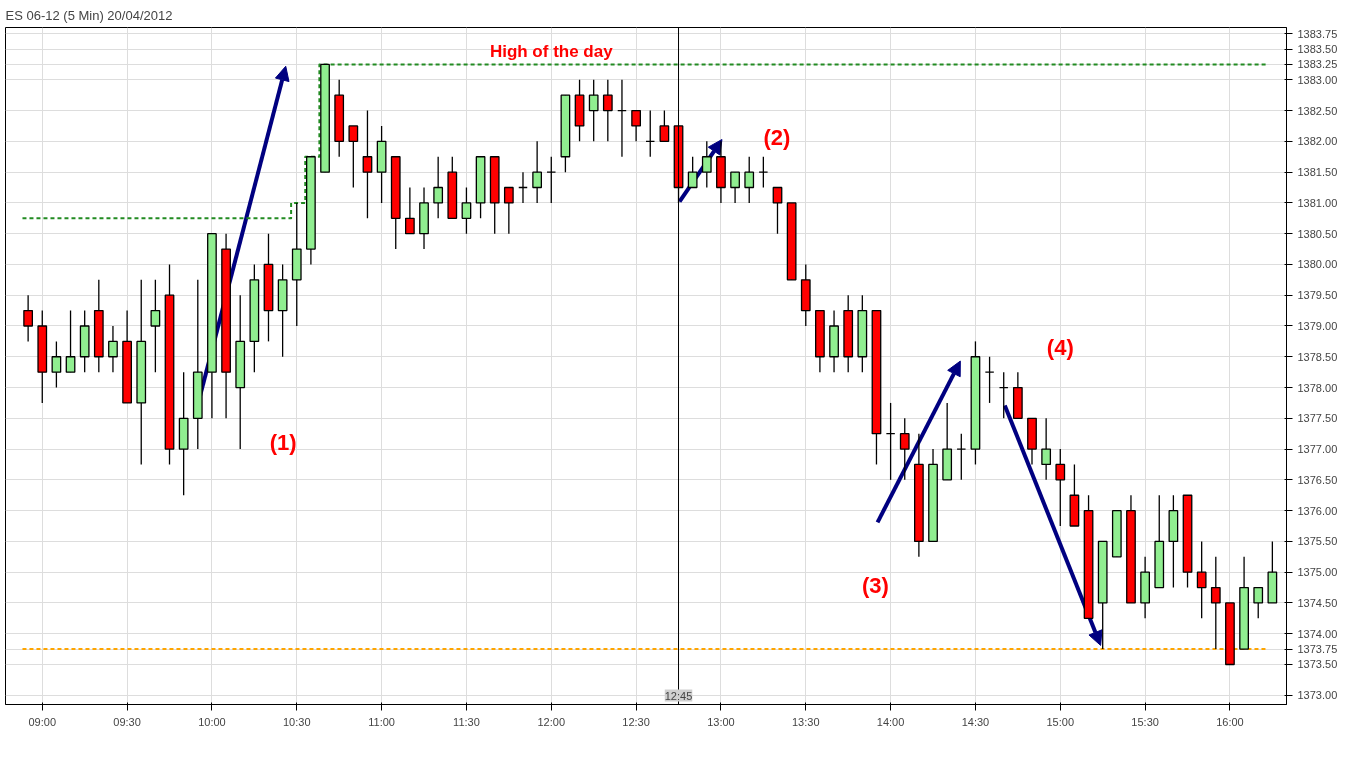 The image size is (1366, 768). I want to click on ref-line-label: 12:45, so click(678, 695).